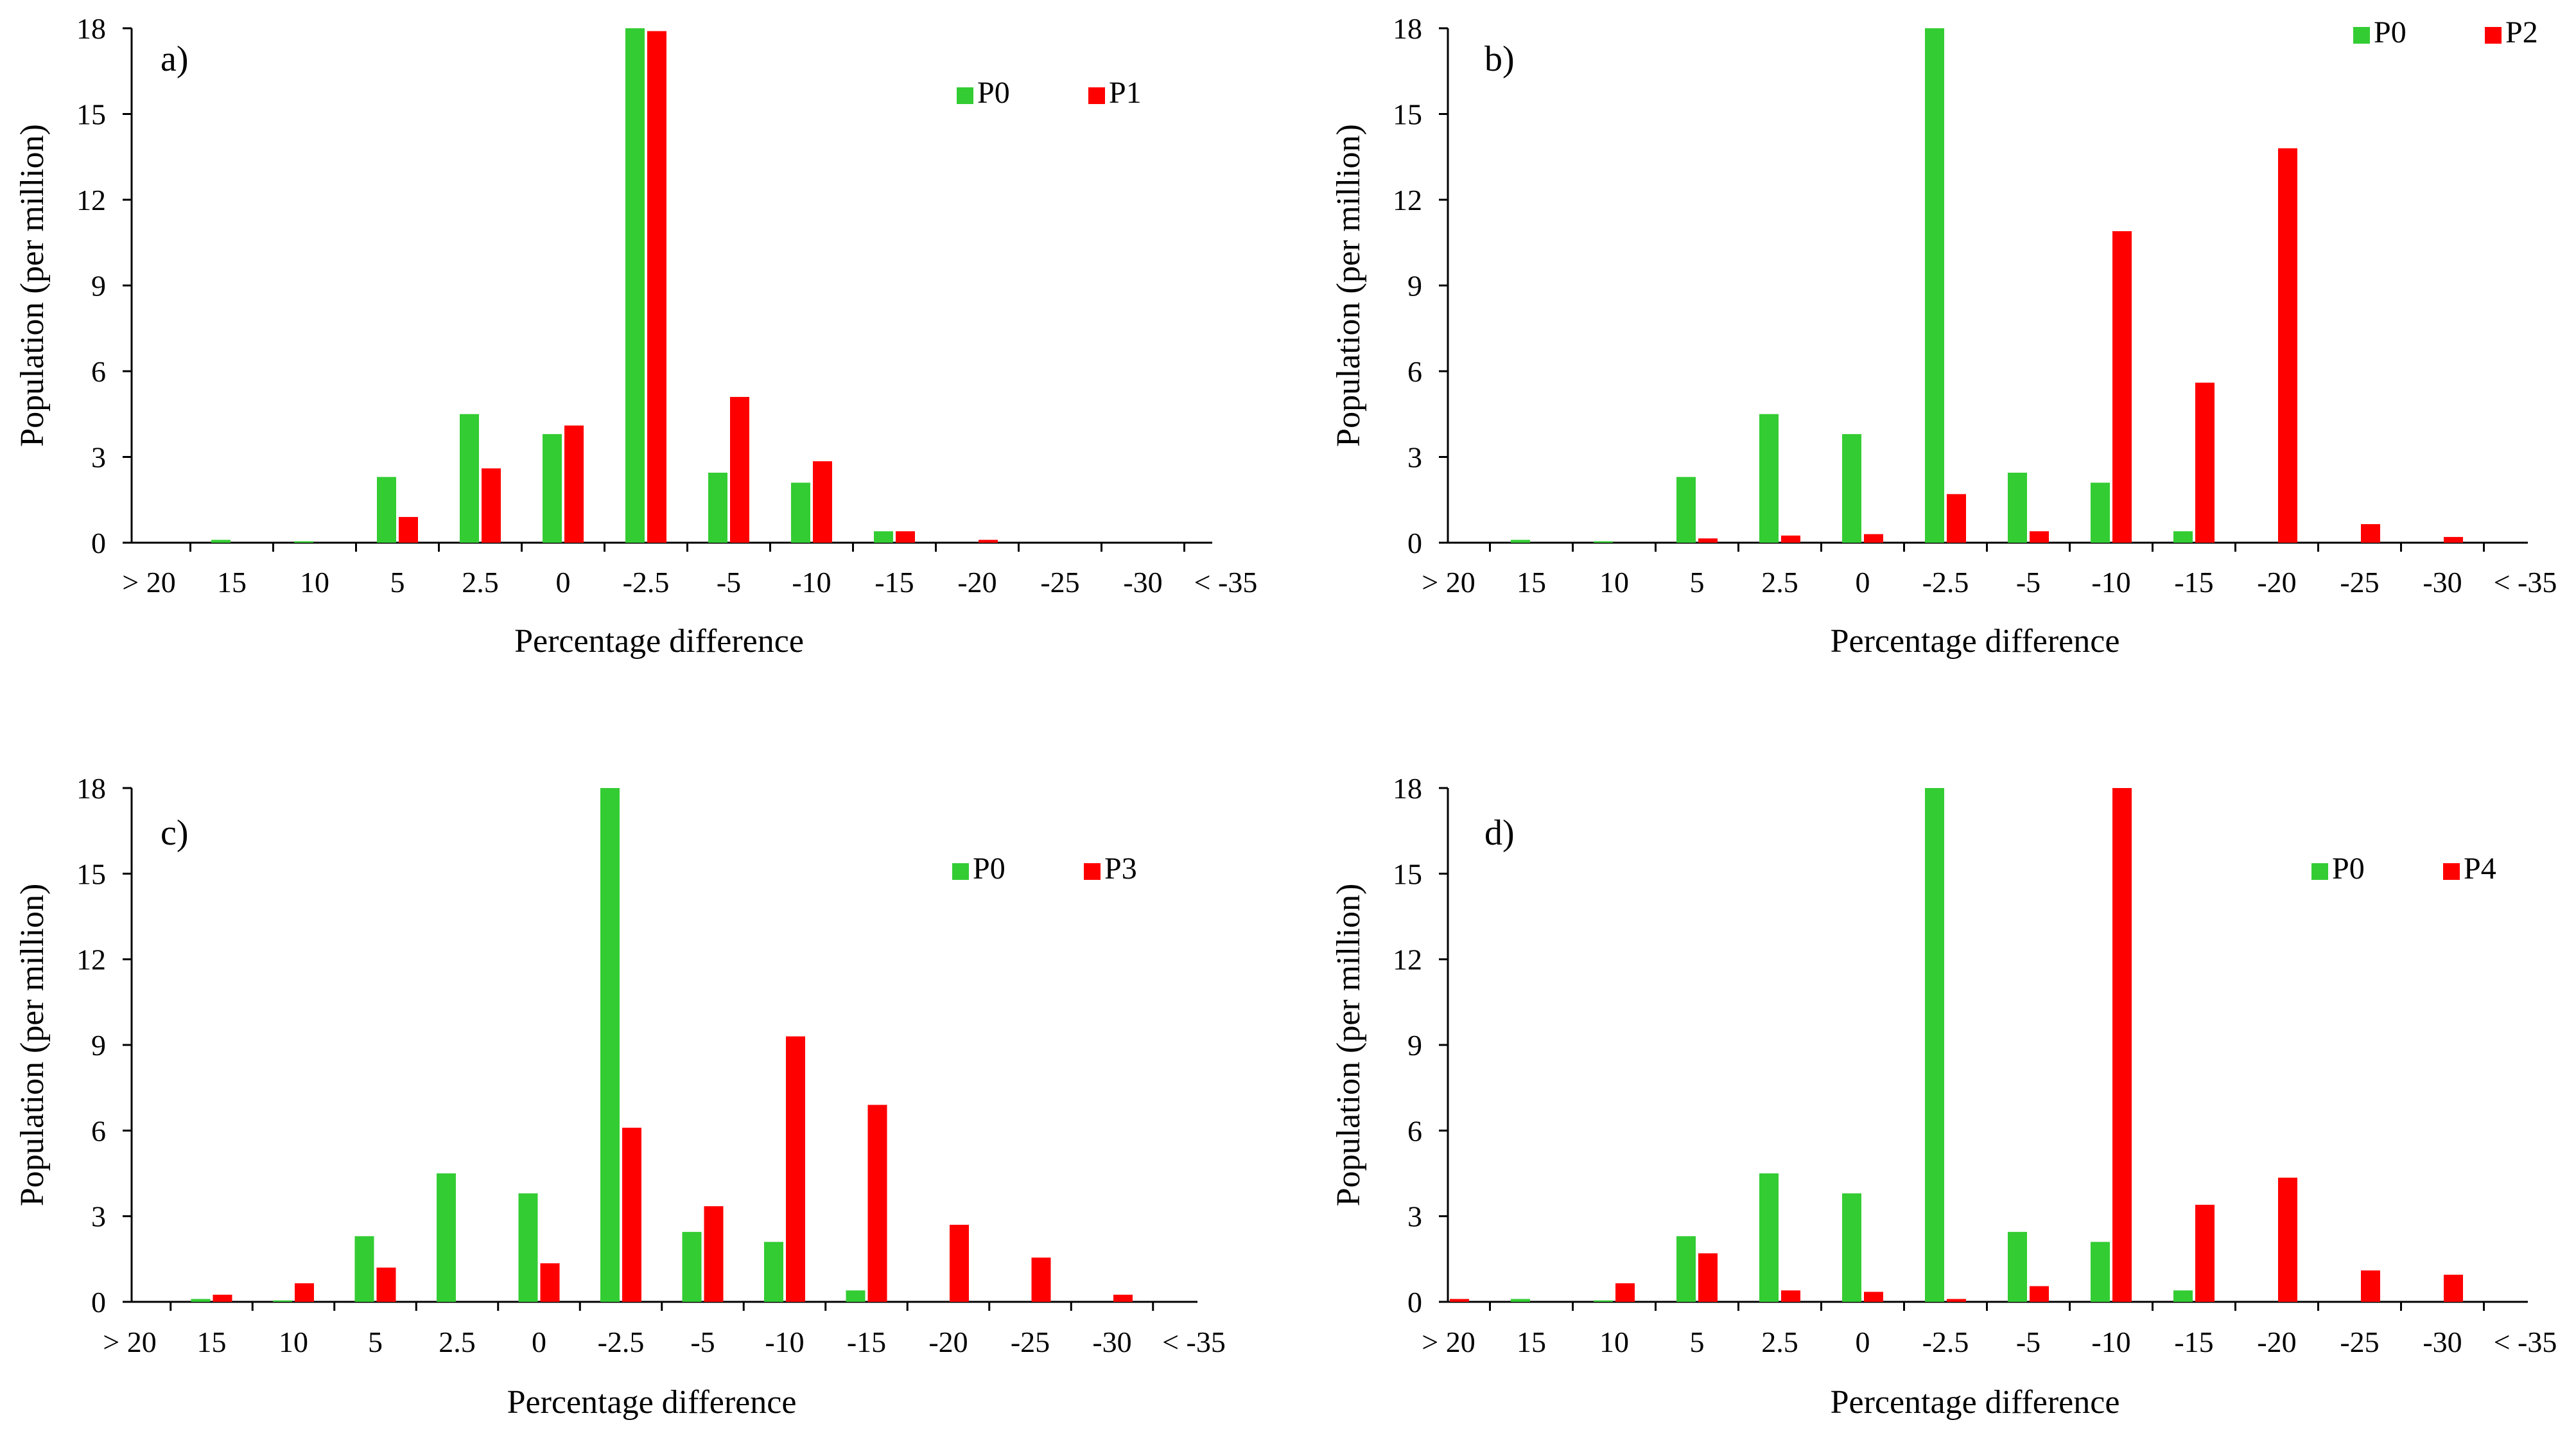 The width and height of the screenshot is (2576, 1429). Describe the element at coordinates (1348, 1045) in the screenshot. I see `y-axis-title: Population (per million)` at that location.